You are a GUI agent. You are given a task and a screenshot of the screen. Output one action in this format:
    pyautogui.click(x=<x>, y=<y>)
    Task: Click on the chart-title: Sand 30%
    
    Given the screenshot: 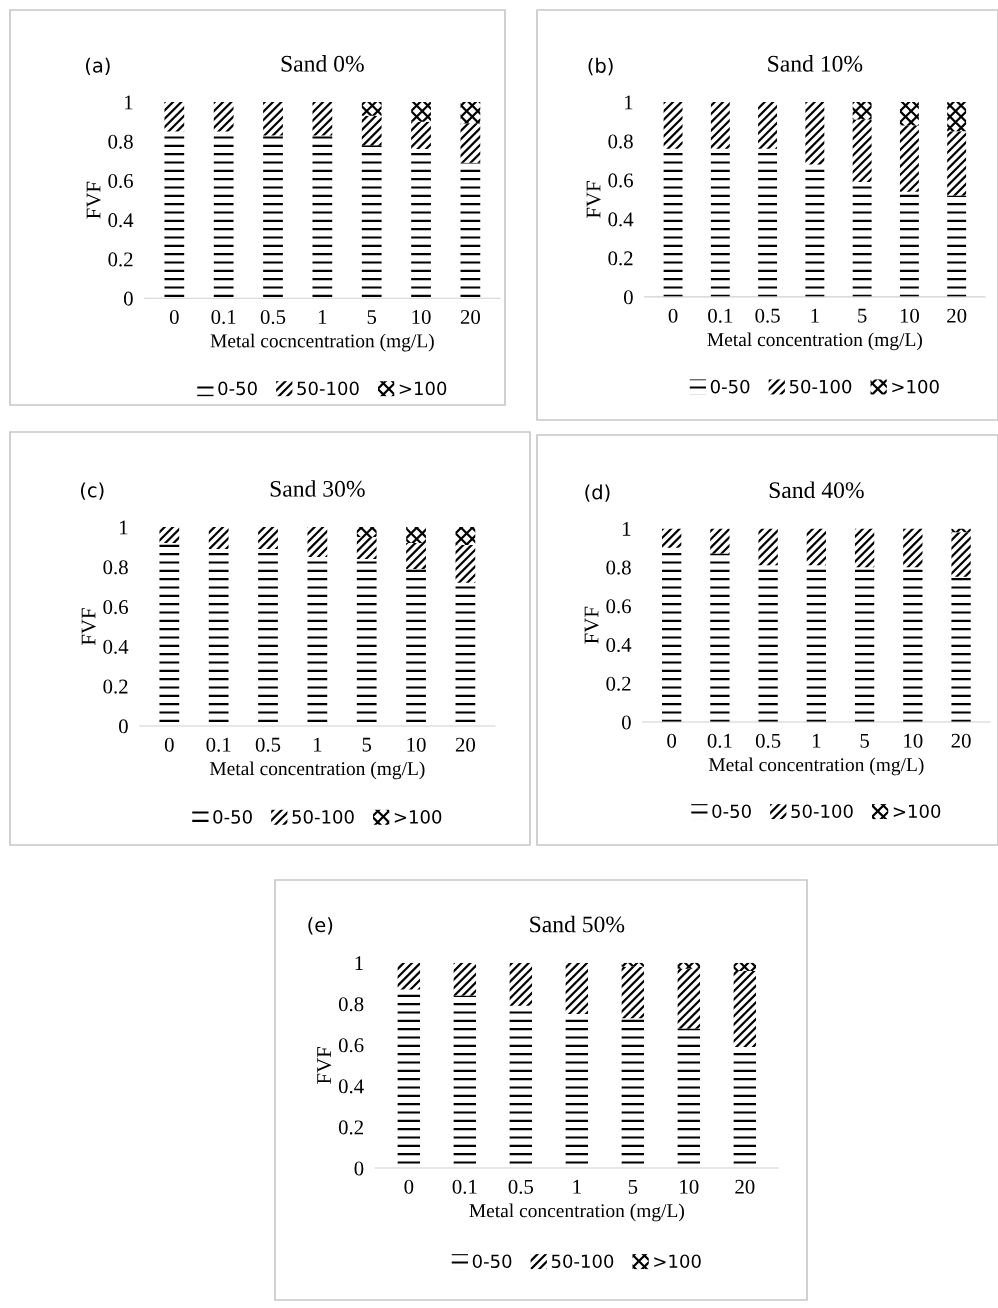 What is the action you would take?
    pyautogui.click(x=317, y=488)
    